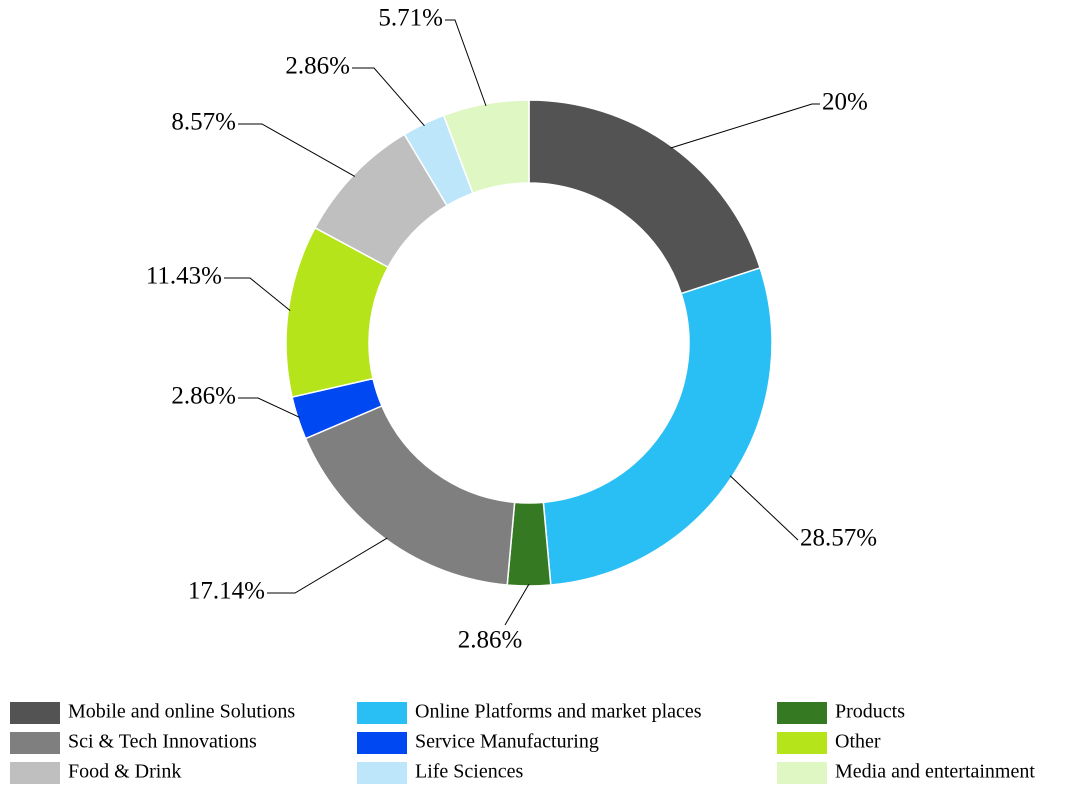  What do you see at coordinates (558, 712) in the screenshot?
I see `legend-label: Online Platforms and market places` at bounding box center [558, 712].